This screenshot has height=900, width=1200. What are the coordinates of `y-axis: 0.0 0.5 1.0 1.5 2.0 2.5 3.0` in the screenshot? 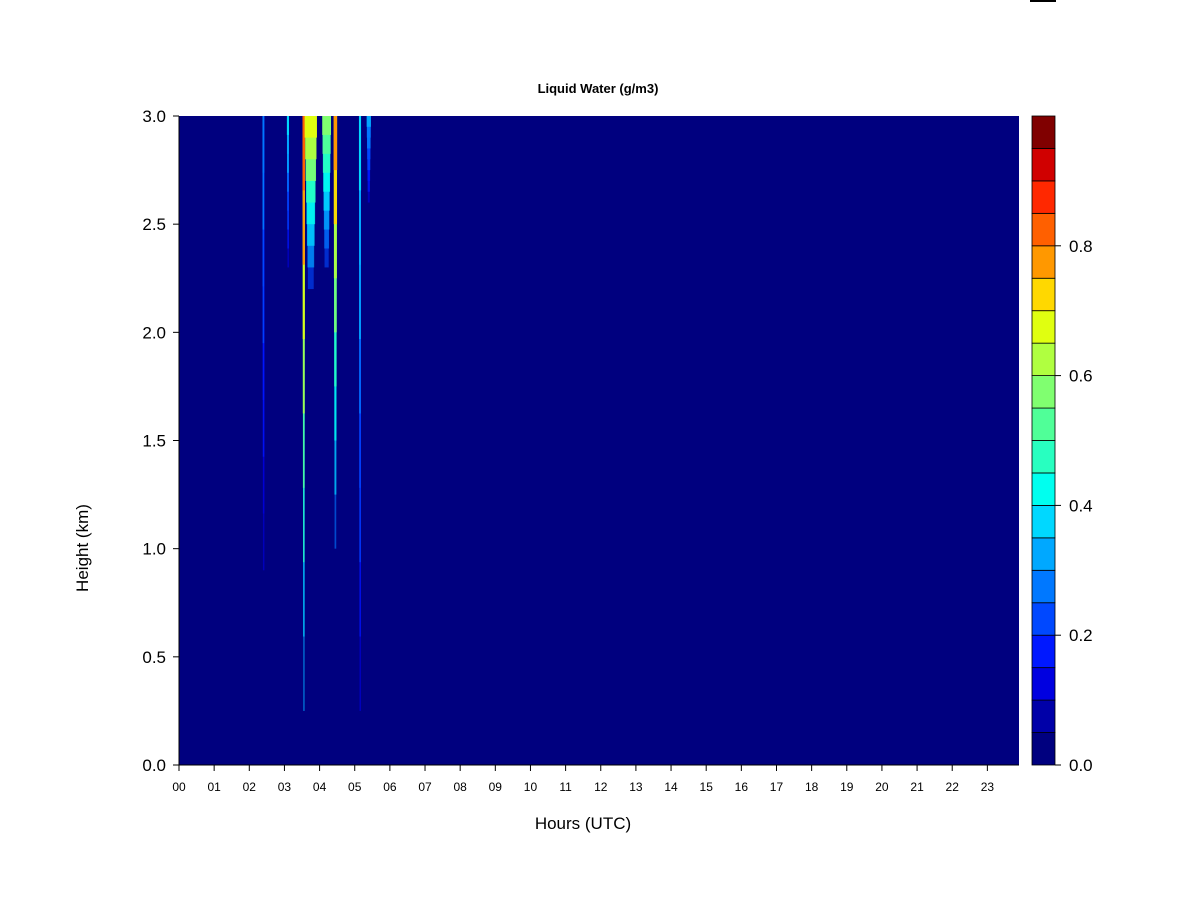 It's located at (161, 441).